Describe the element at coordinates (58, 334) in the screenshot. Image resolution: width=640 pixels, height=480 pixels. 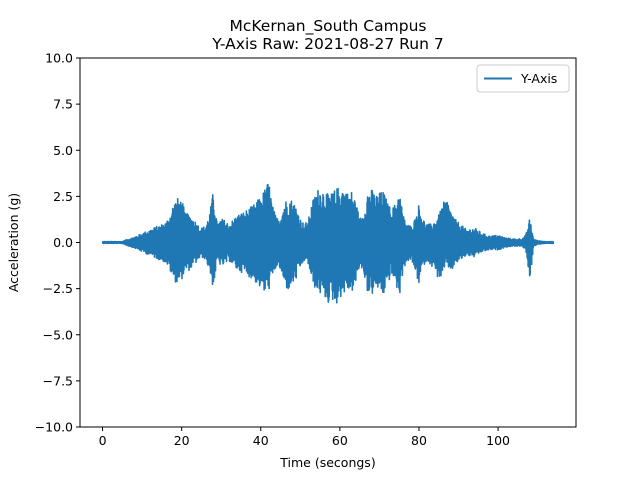
I see `y-tick-label: −5.0` at that location.